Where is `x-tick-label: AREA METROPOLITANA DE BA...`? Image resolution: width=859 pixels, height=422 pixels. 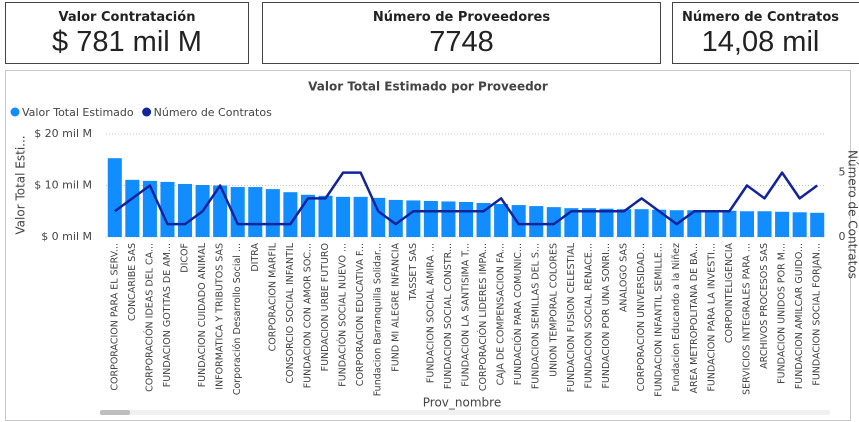 x-tick-label: AREA METROPOLITANA DE BA... is located at coordinates (694, 318).